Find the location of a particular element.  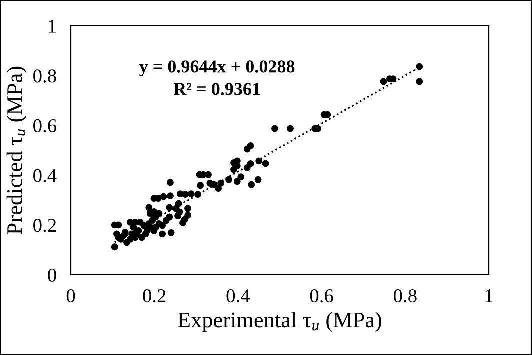

x-tick-label: 0.2 is located at coordinates (154, 296).